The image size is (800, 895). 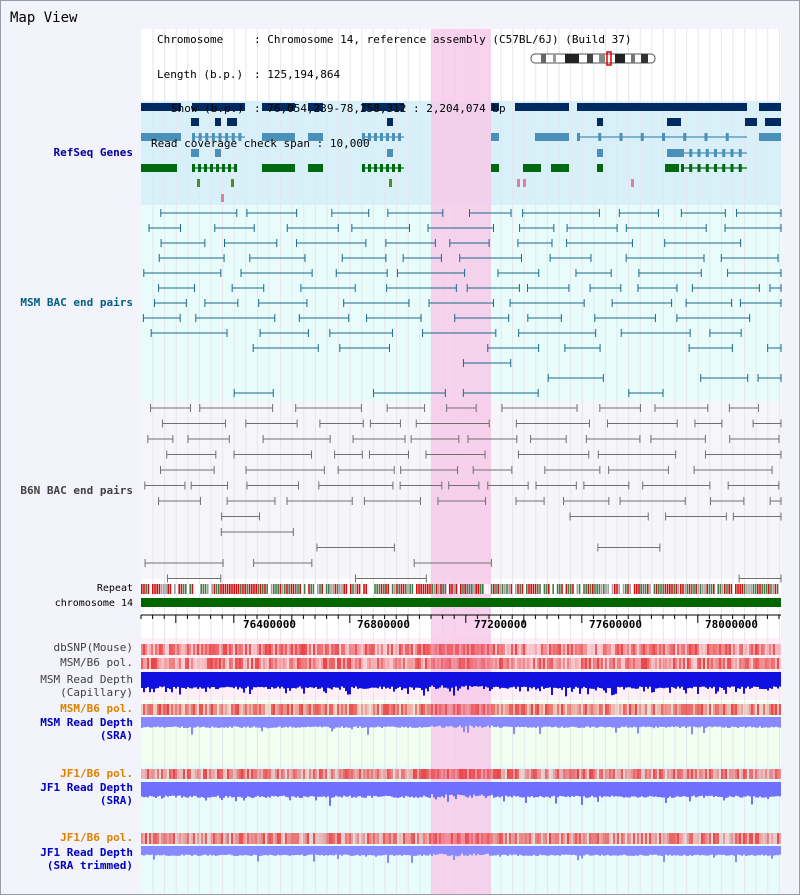 I want to click on track-label-msm-bac: MSM BAC end pairs, so click(x=76, y=302).